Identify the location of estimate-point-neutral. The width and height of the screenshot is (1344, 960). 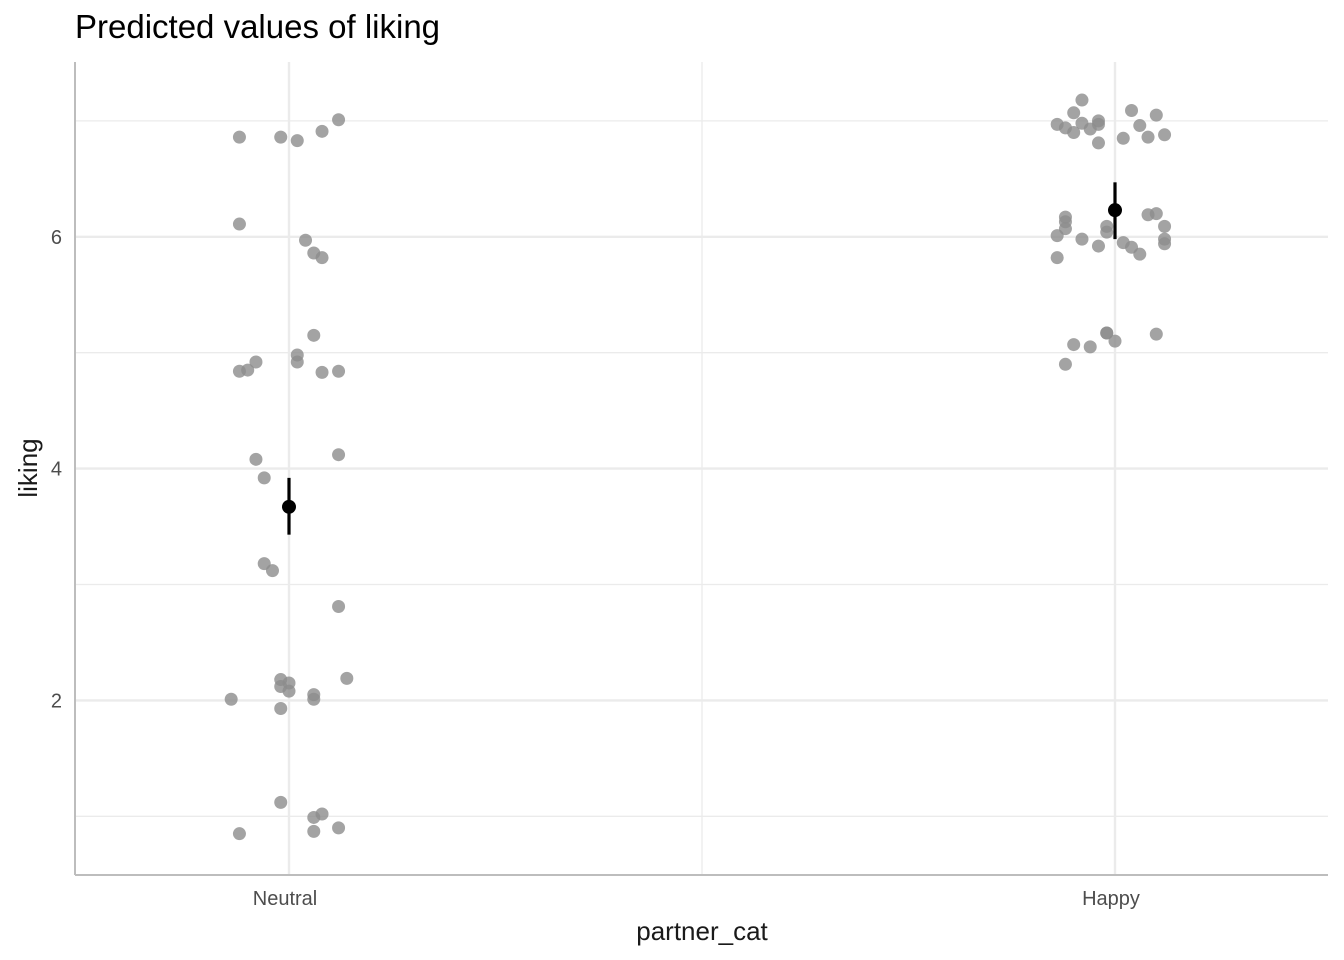
(289, 506).